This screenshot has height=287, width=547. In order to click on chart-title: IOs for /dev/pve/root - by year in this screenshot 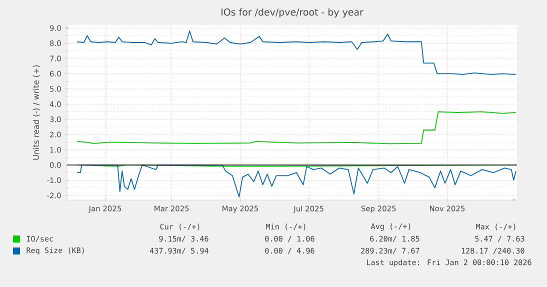, I will do `click(293, 13)`.